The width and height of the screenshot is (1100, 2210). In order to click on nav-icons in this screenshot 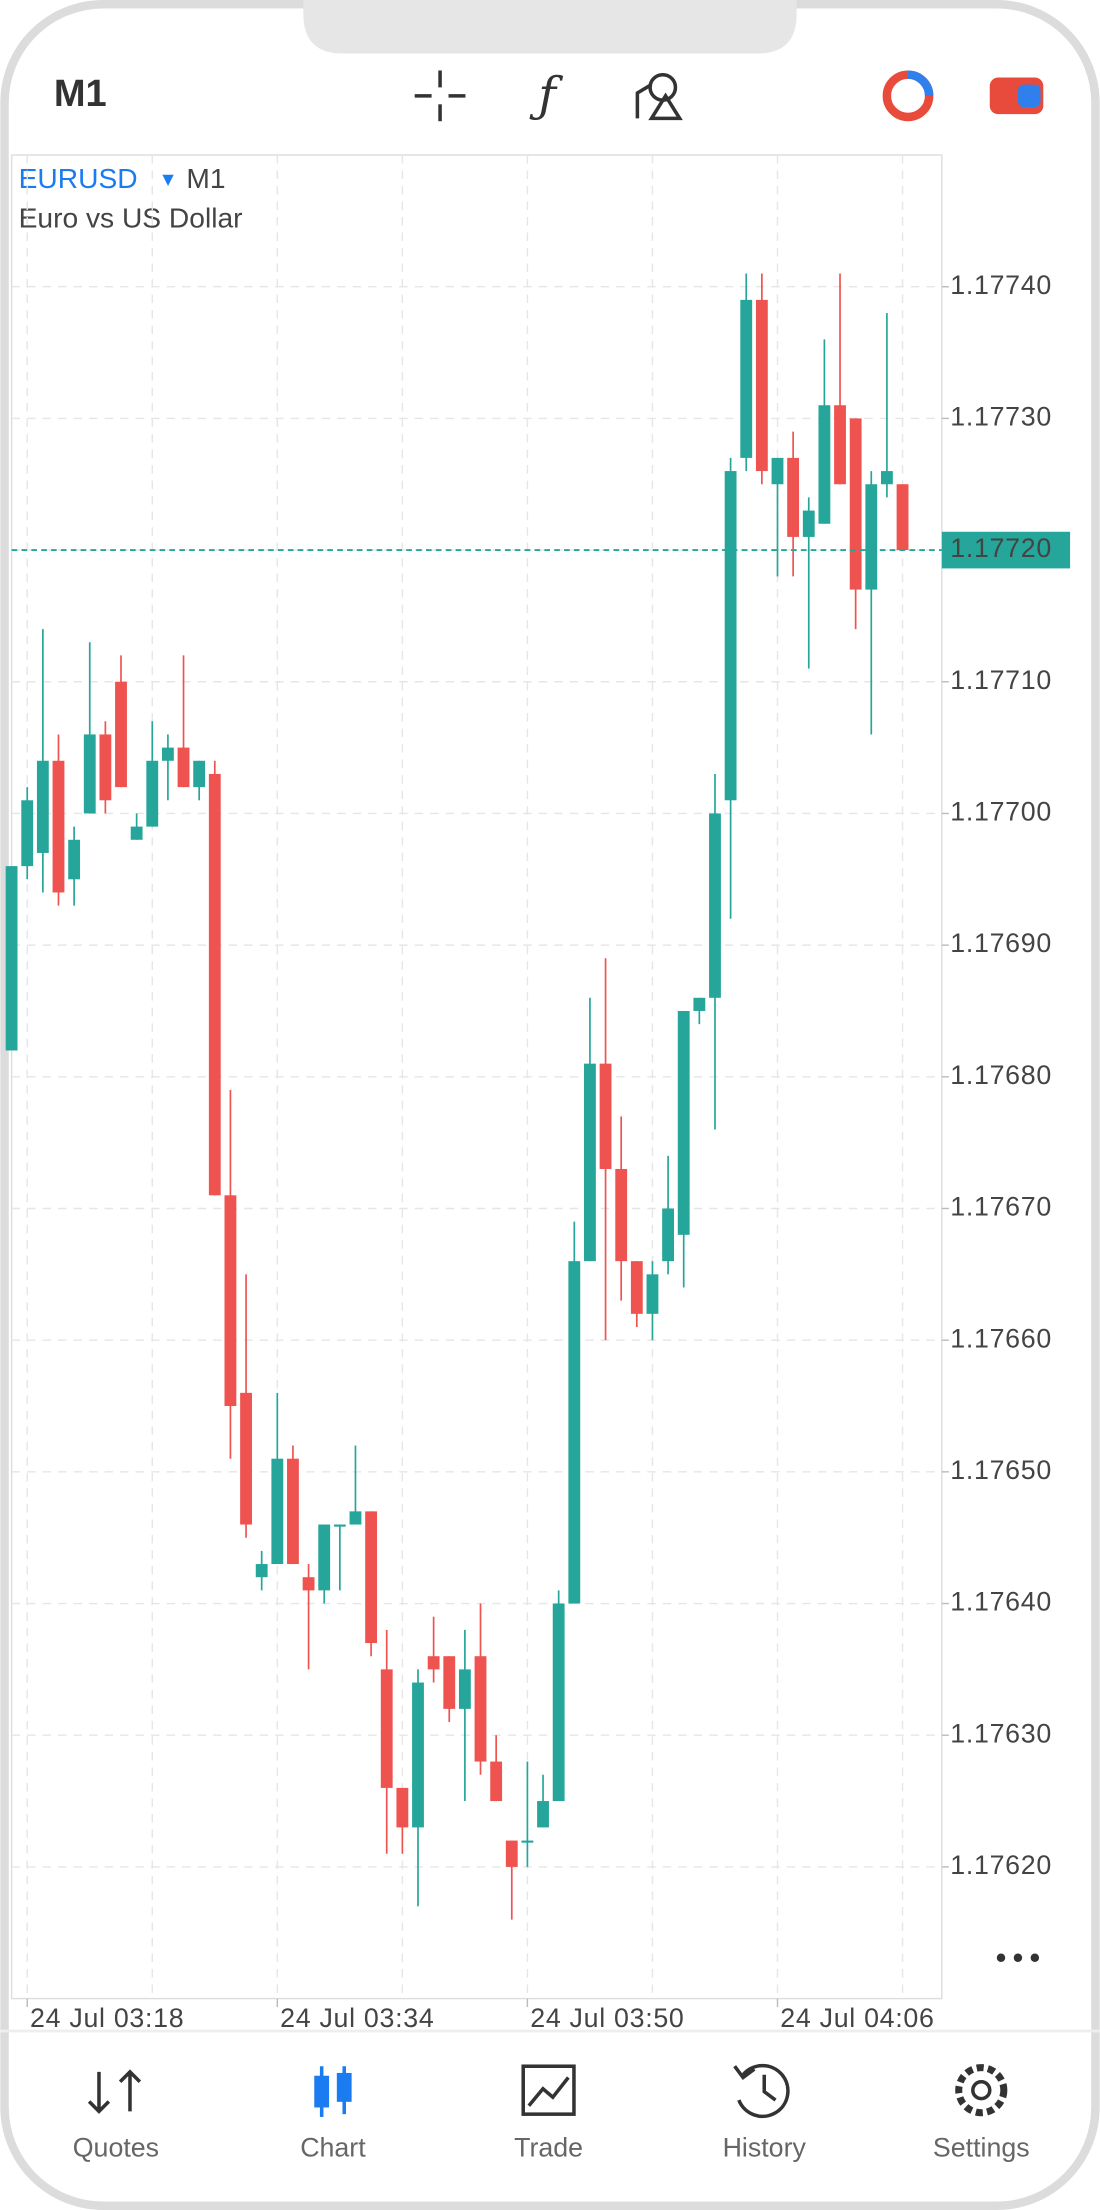, I will do `click(547, 2091)`.